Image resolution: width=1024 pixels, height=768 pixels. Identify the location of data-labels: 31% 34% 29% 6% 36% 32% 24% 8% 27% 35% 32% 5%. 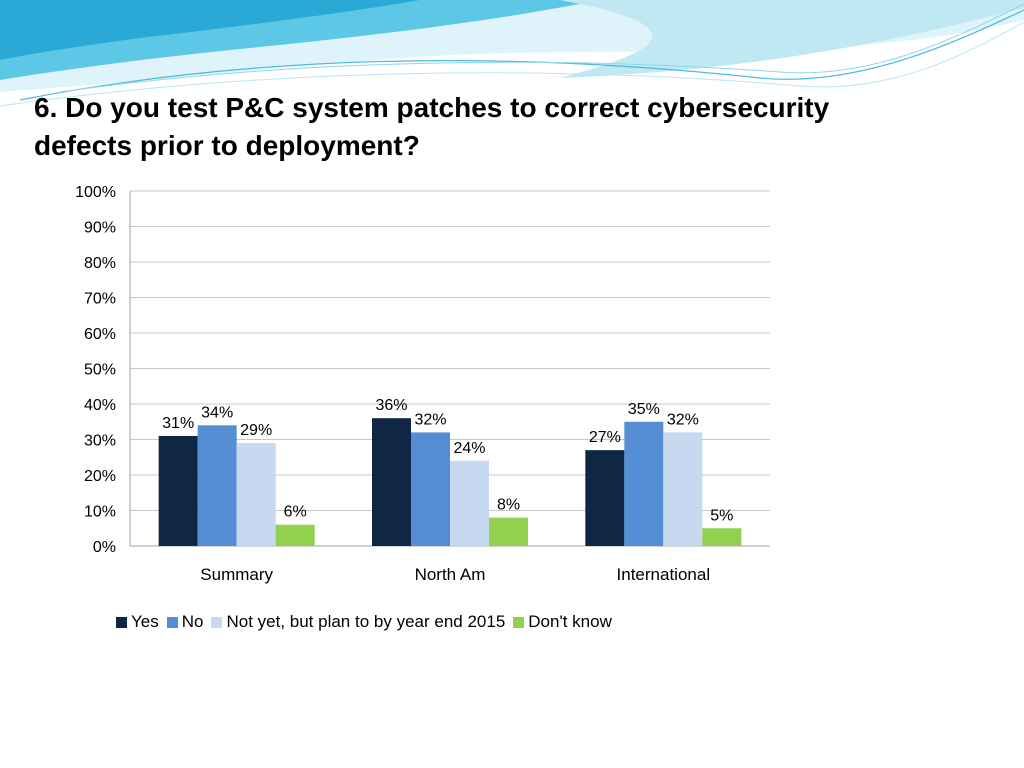
(447, 460).